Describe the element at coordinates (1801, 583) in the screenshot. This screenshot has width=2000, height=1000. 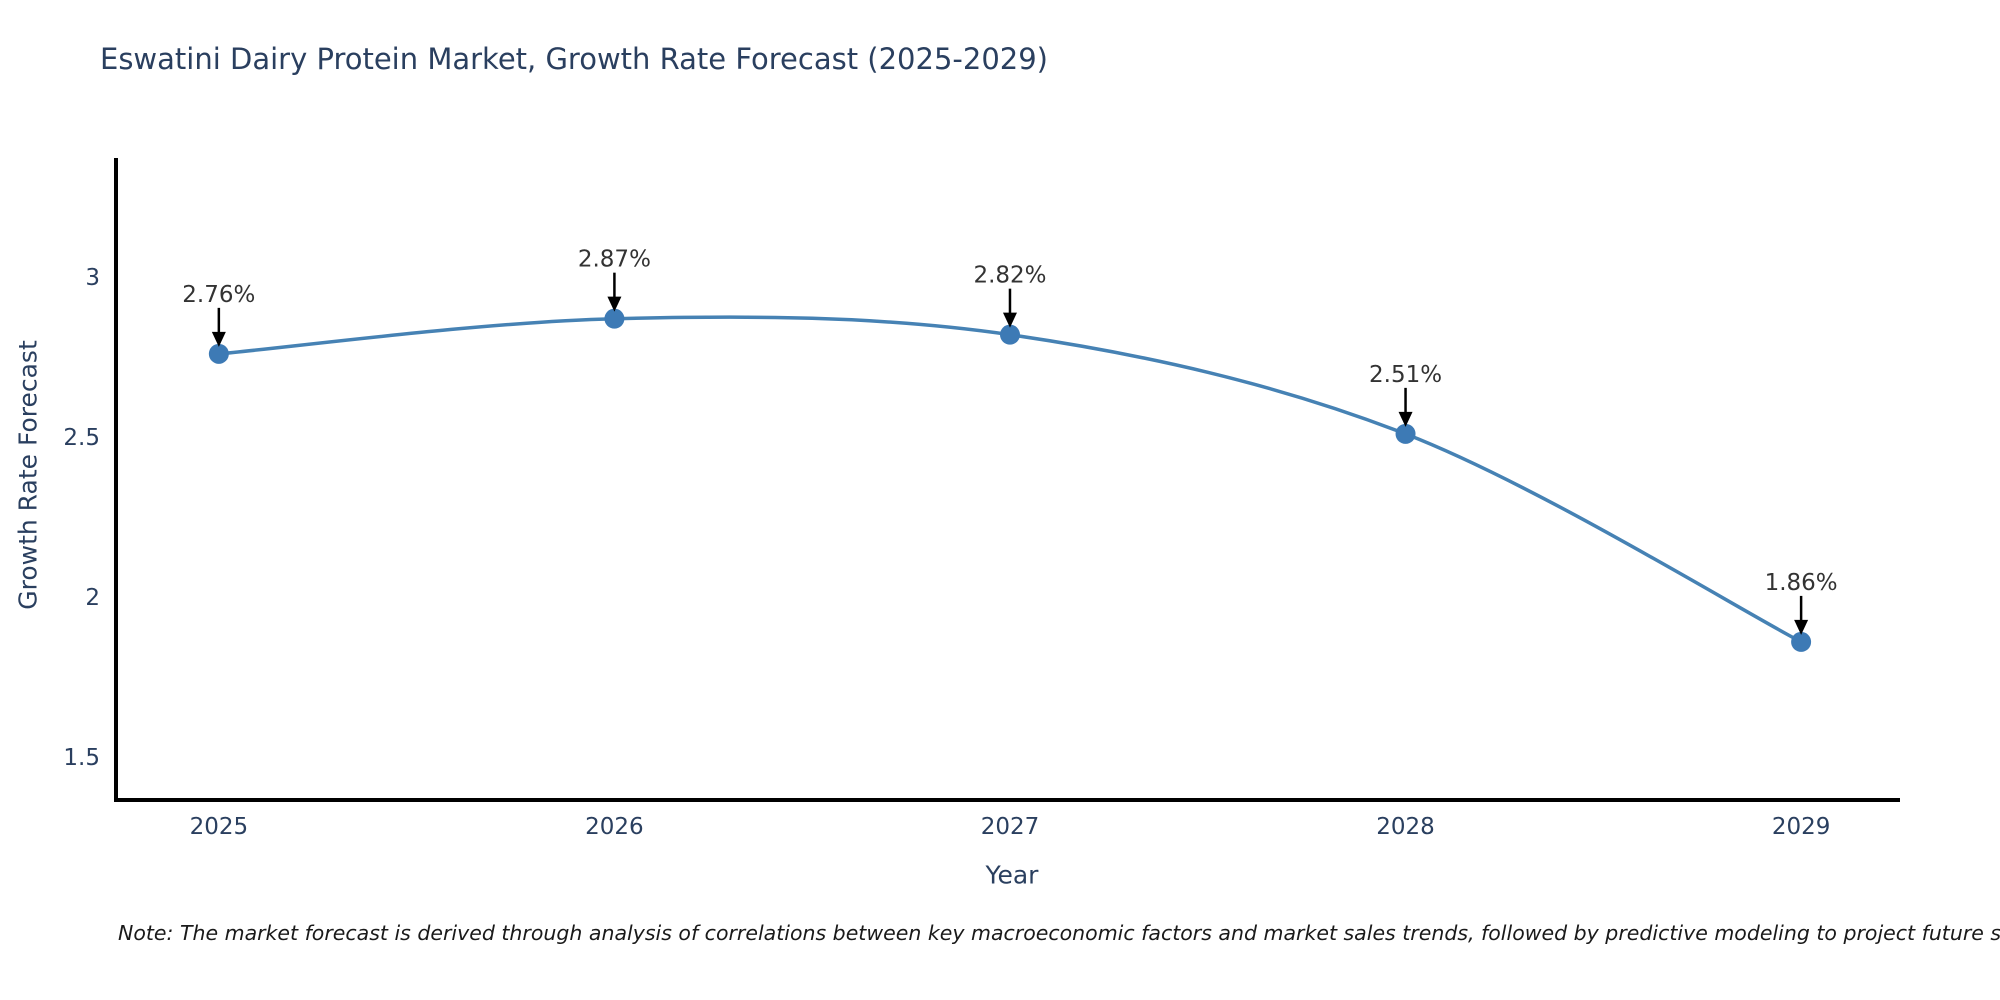
I see `data-point-label: 1.86%` at that location.